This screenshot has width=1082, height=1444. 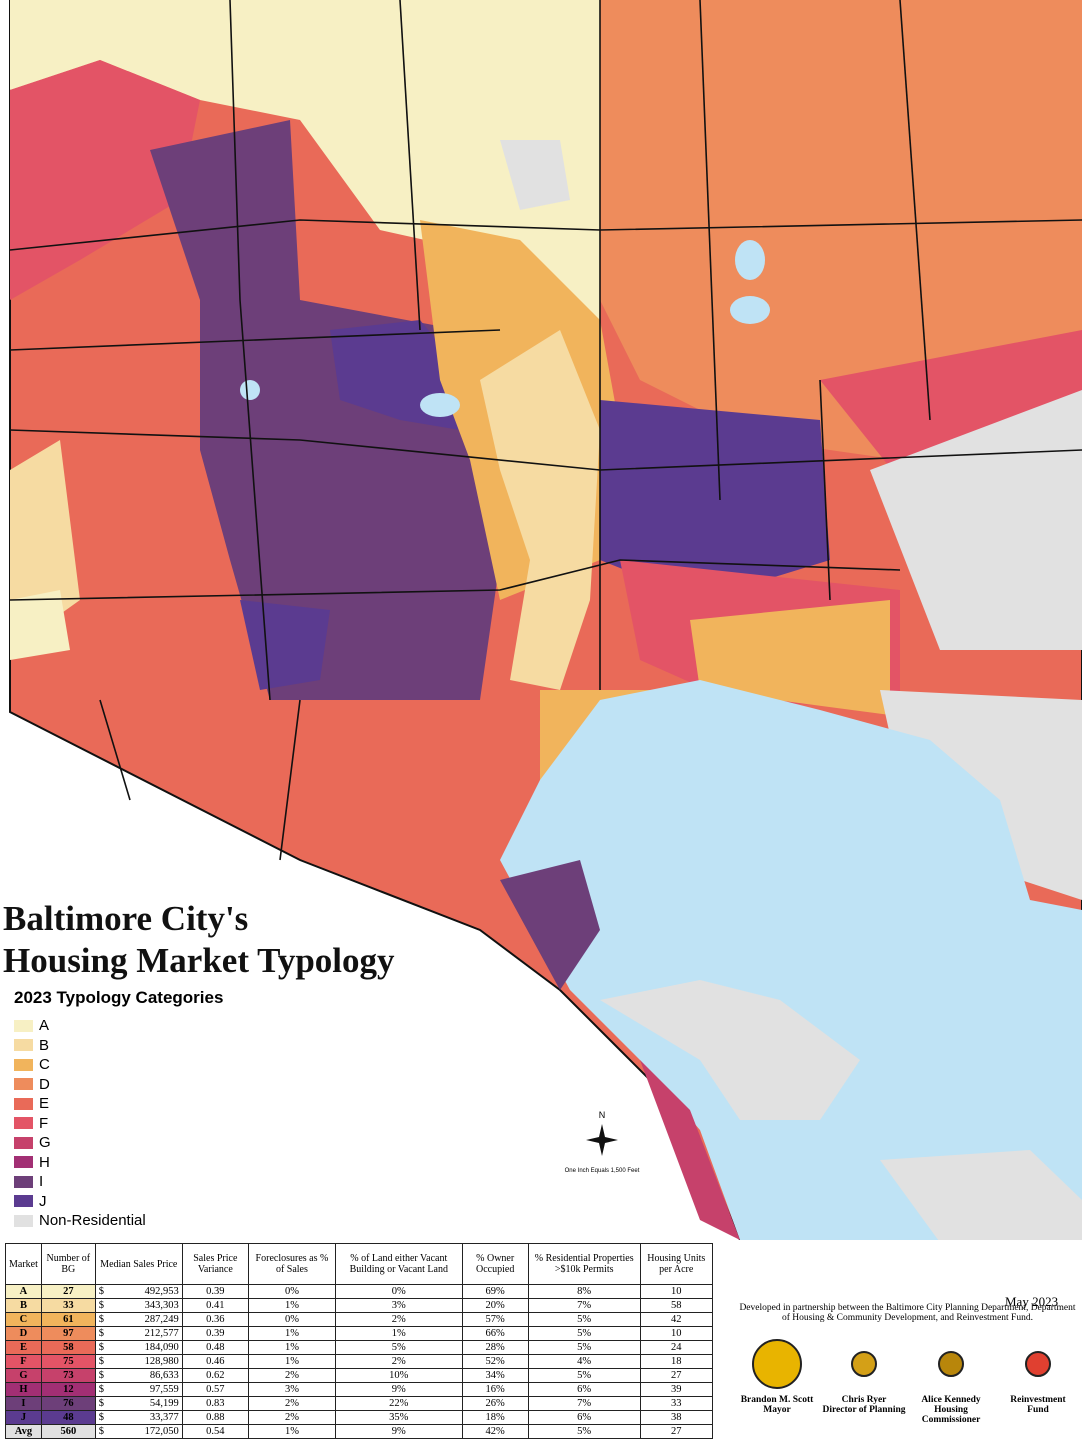 I want to click on price: $128,980, so click(x=139, y=1361).